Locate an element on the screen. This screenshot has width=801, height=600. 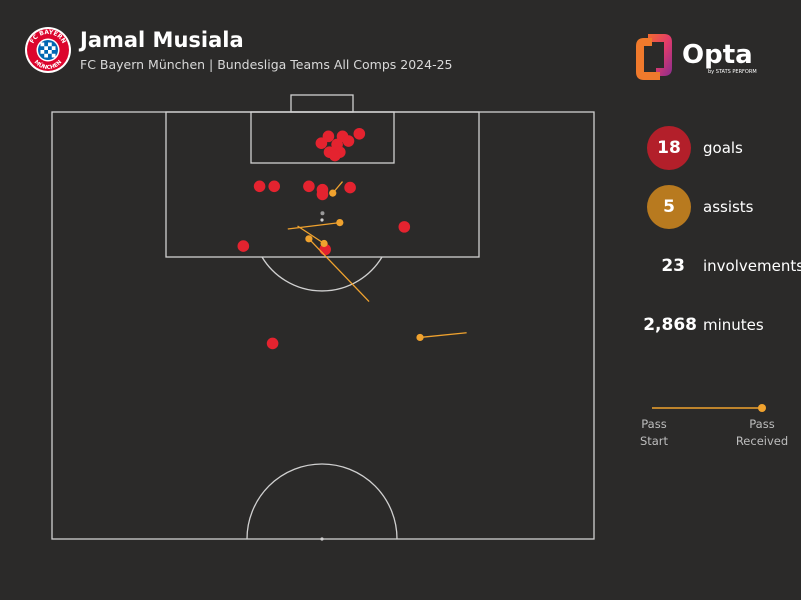
involvements-stat: 23 involvements is located at coordinates (723, 266).